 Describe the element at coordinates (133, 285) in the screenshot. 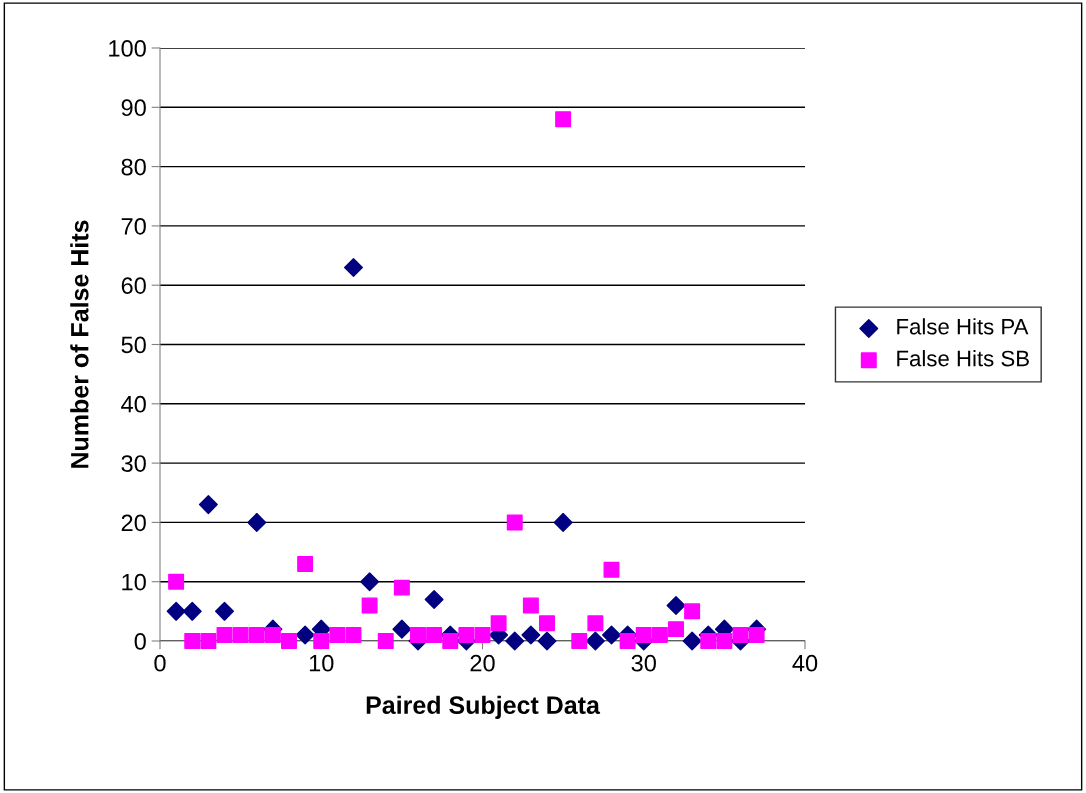

I see `y-tick-label: 60` at that location.